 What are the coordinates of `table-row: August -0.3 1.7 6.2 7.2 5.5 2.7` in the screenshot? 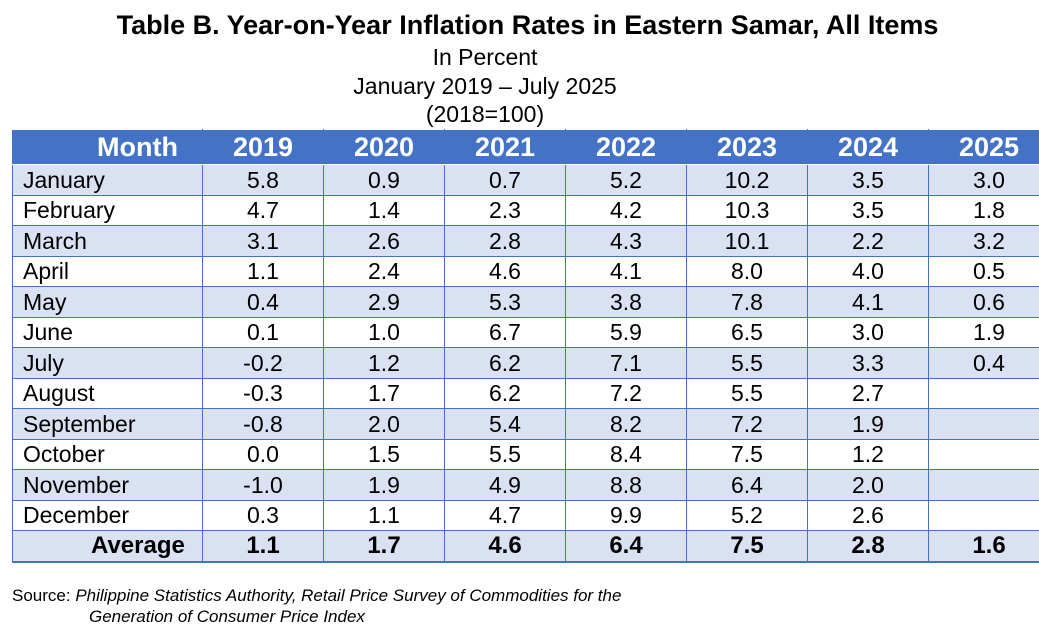 It's located at (525, 393).